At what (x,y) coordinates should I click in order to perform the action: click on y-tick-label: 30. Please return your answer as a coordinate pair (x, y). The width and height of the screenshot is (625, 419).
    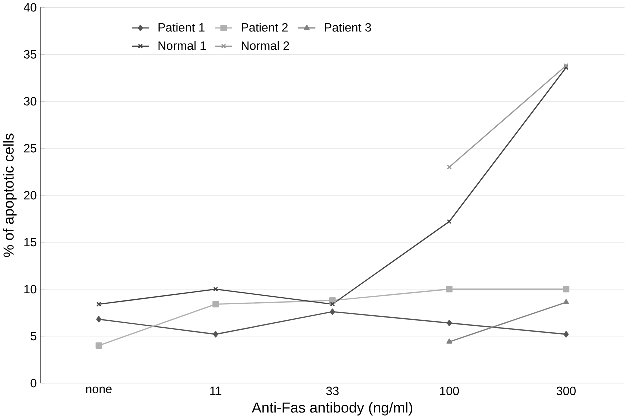
    Looking at the image, I should click on (30, 101).